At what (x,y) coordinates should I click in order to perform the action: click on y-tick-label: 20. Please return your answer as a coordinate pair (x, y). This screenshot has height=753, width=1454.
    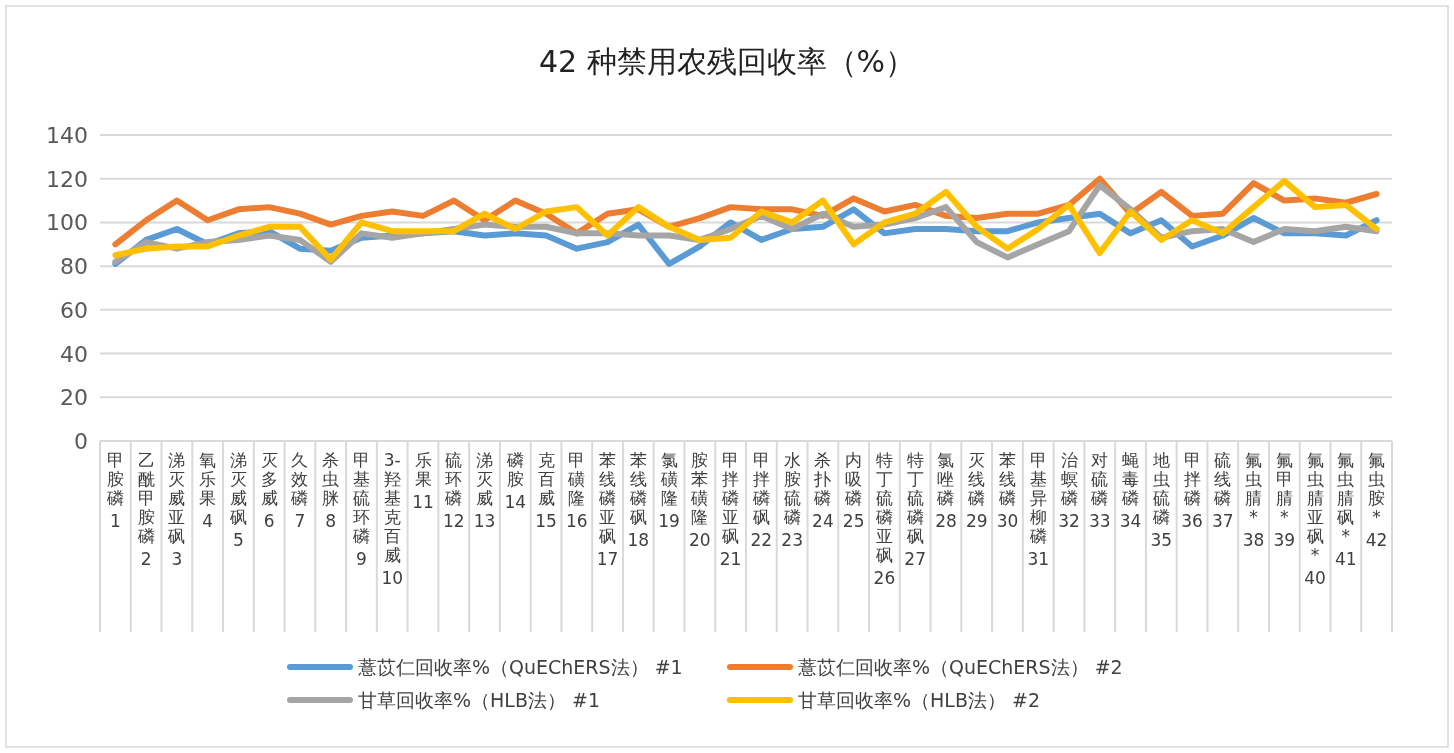
    Looking at the image, I should click on (74, 398).